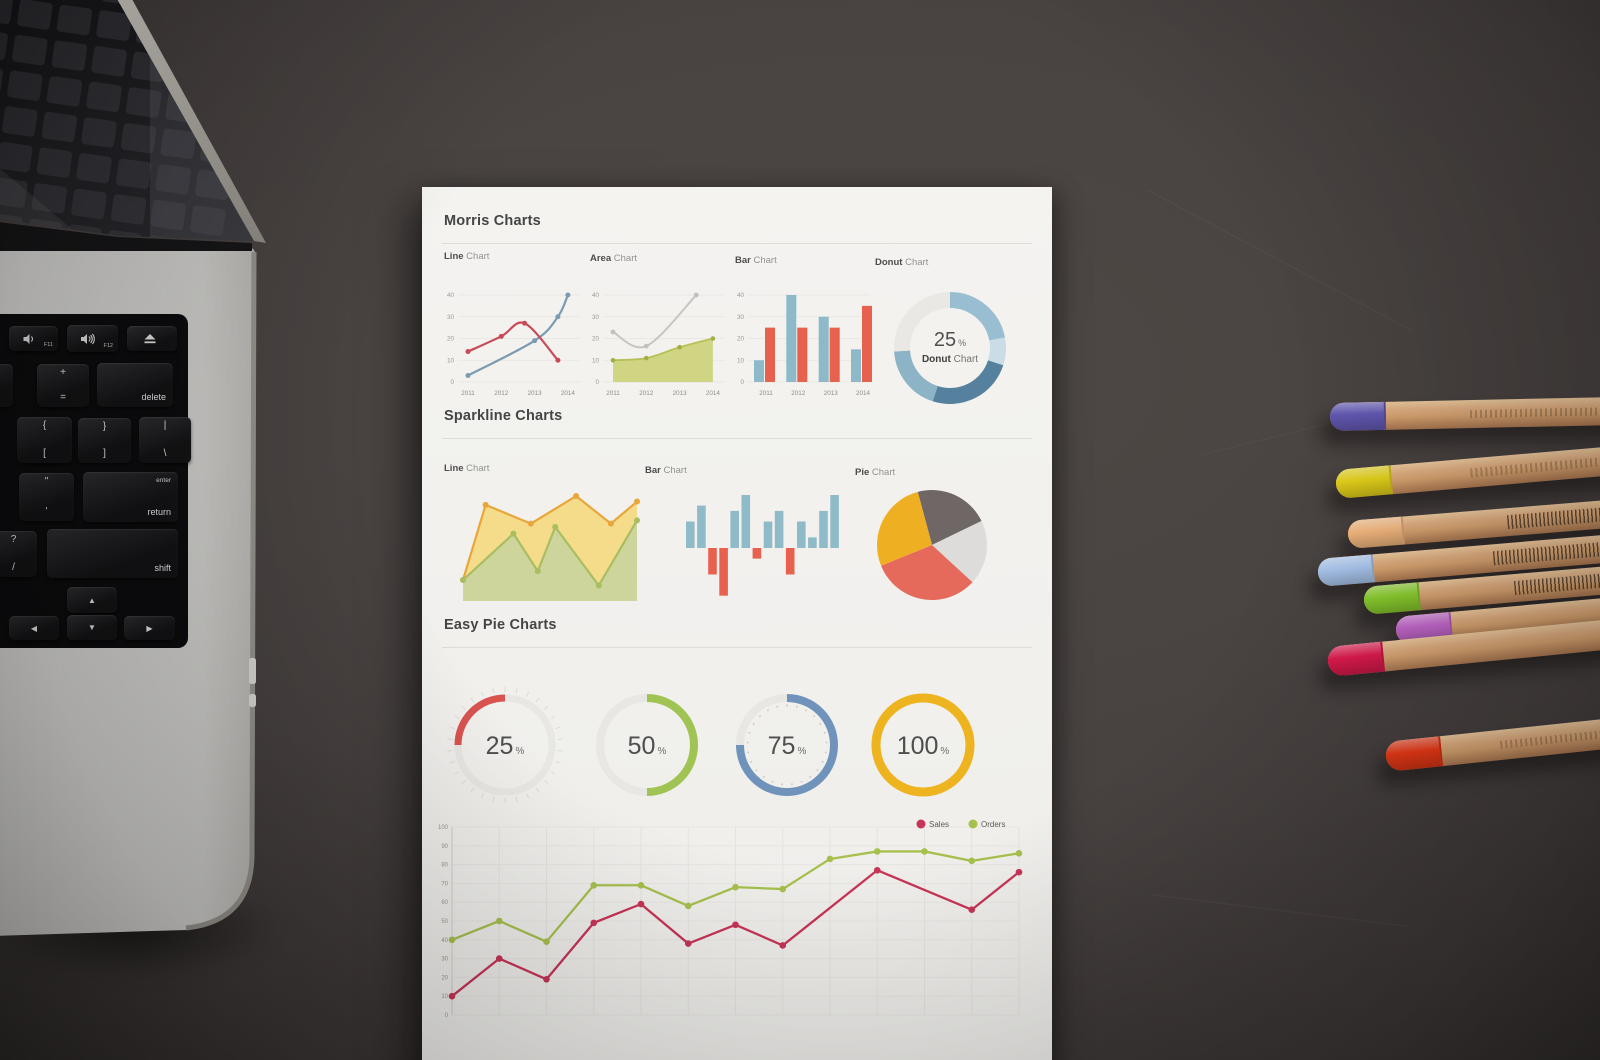 This screenshot has height=1060, width=1600. Describe the element at coordinates (13, 567) in the screenshot. I see `key-question-label: /` at that location.